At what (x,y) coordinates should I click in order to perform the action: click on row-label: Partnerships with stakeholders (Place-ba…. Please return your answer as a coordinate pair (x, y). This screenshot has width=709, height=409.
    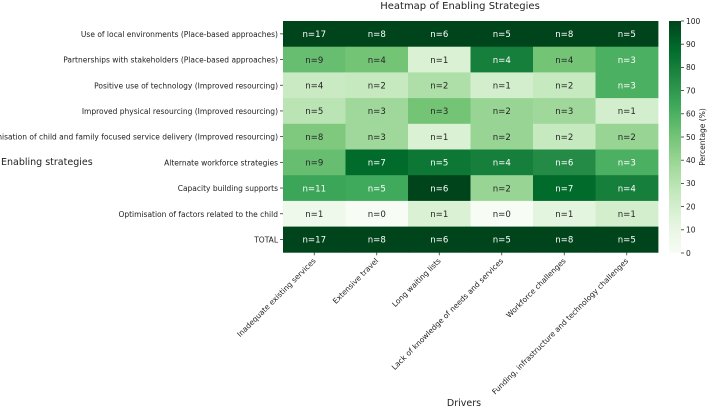
    Looking at the image, I should click on (170, 60).